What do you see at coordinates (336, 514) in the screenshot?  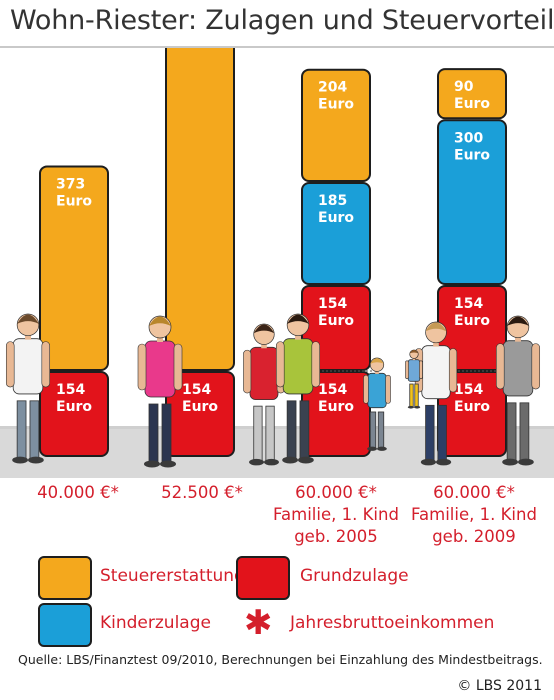 I see `category-label-3: 60.000 €* Familie, 1. Kind geb. 2005` at bounding box center [336, 514].